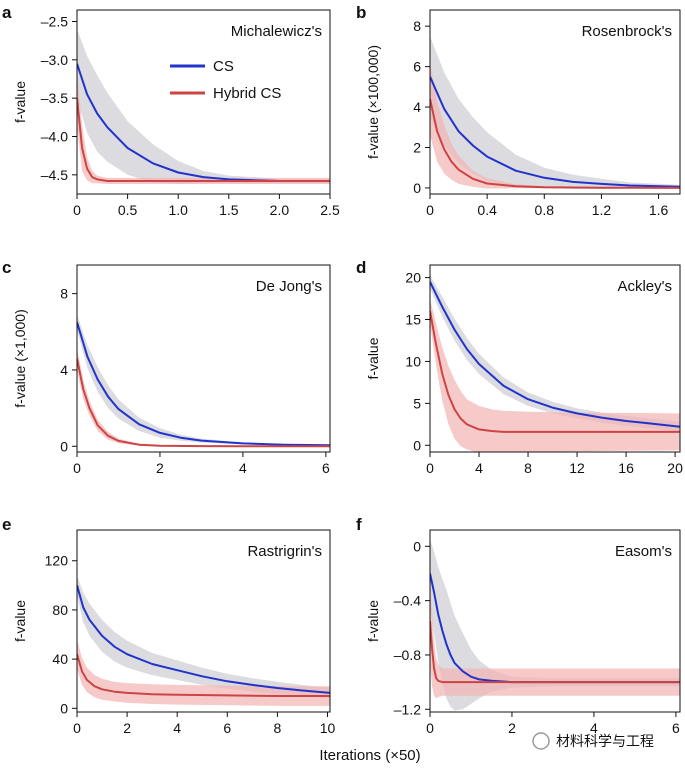 Image resolution: width=685 pixels, height=771 pixels. I want to click on y-tick-label: –3.0, so click(54, 60).